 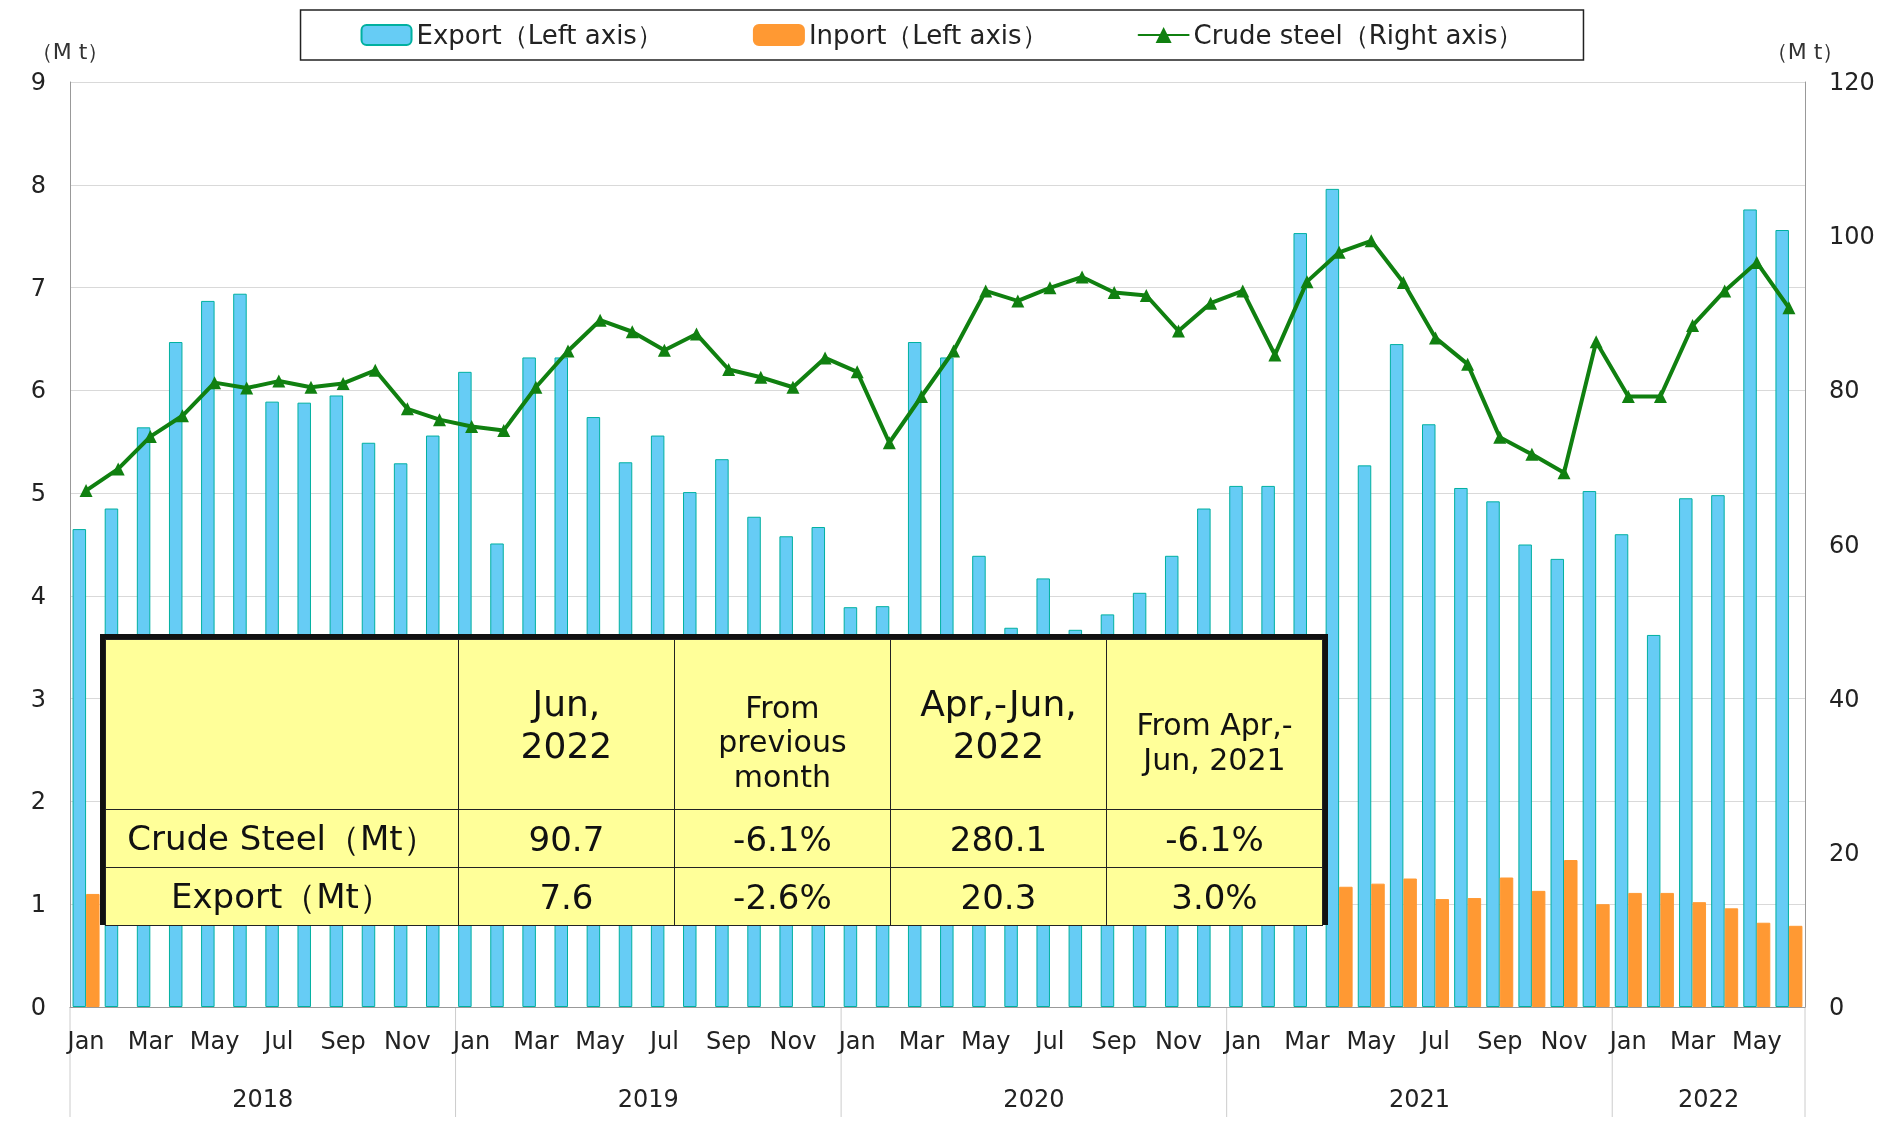 What do you see at coordinates (566, 724) in the screenshot?
I see `category-label: Jun, 2022` at bounding box center [566, 724].